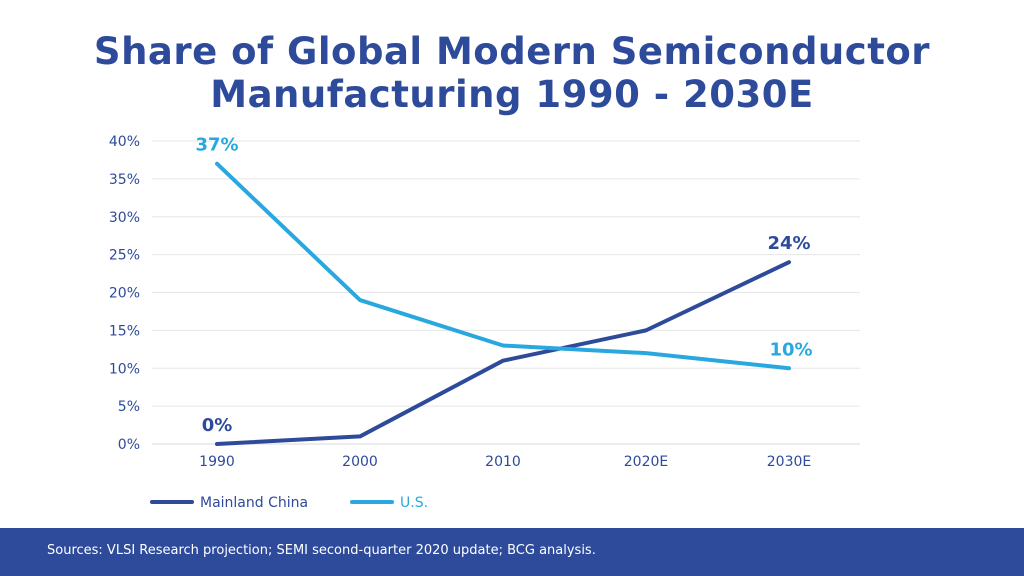 The height and width of the screenshot is (576, 1024). Describe the element at coordinates (124, 142) in the screenshot. I see `y-tick-label: 40%` at that location.